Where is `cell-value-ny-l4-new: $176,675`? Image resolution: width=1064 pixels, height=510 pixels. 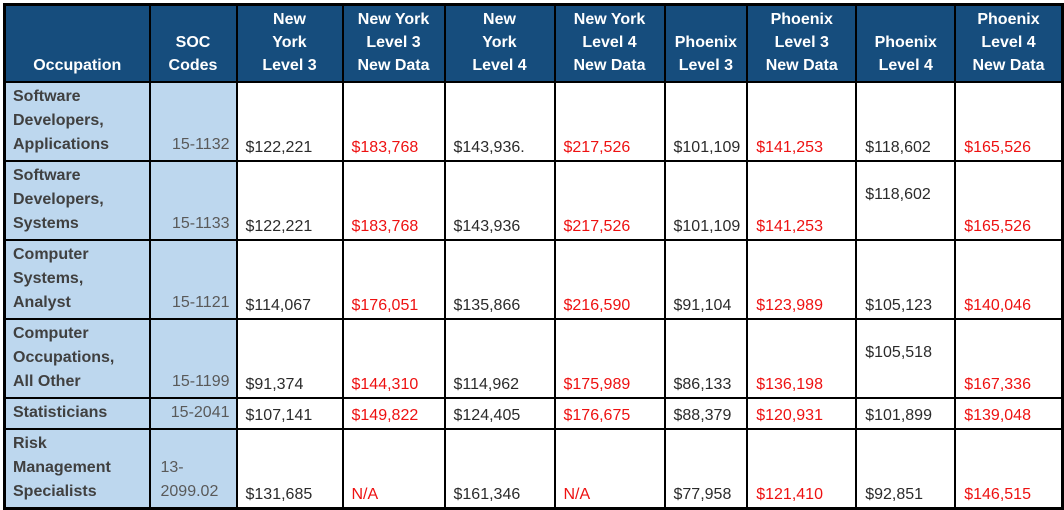
cell-value-ny-l4-new: $176,675 is located at coordinates (609, 413).